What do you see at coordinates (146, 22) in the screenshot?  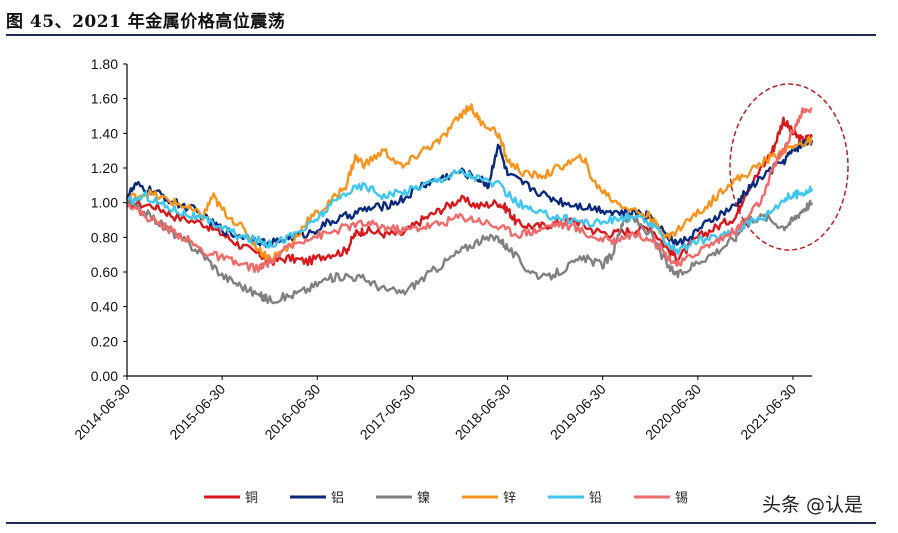 I see `chart-title: 图 45、2021 年金属价格高位震荡` at bounding box center [146, 22].